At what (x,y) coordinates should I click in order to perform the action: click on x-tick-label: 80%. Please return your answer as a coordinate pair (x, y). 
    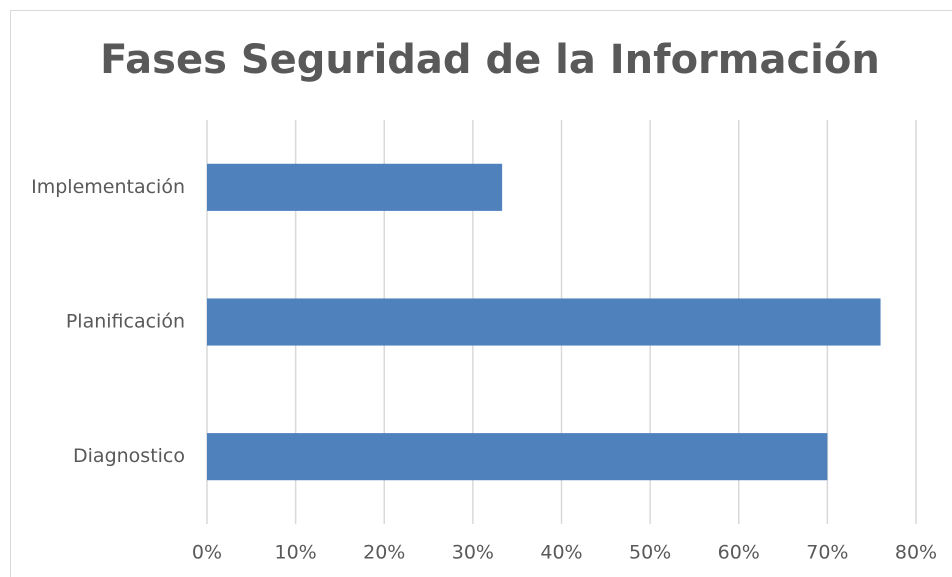
    Looking at the image, I should click on (916, 553).